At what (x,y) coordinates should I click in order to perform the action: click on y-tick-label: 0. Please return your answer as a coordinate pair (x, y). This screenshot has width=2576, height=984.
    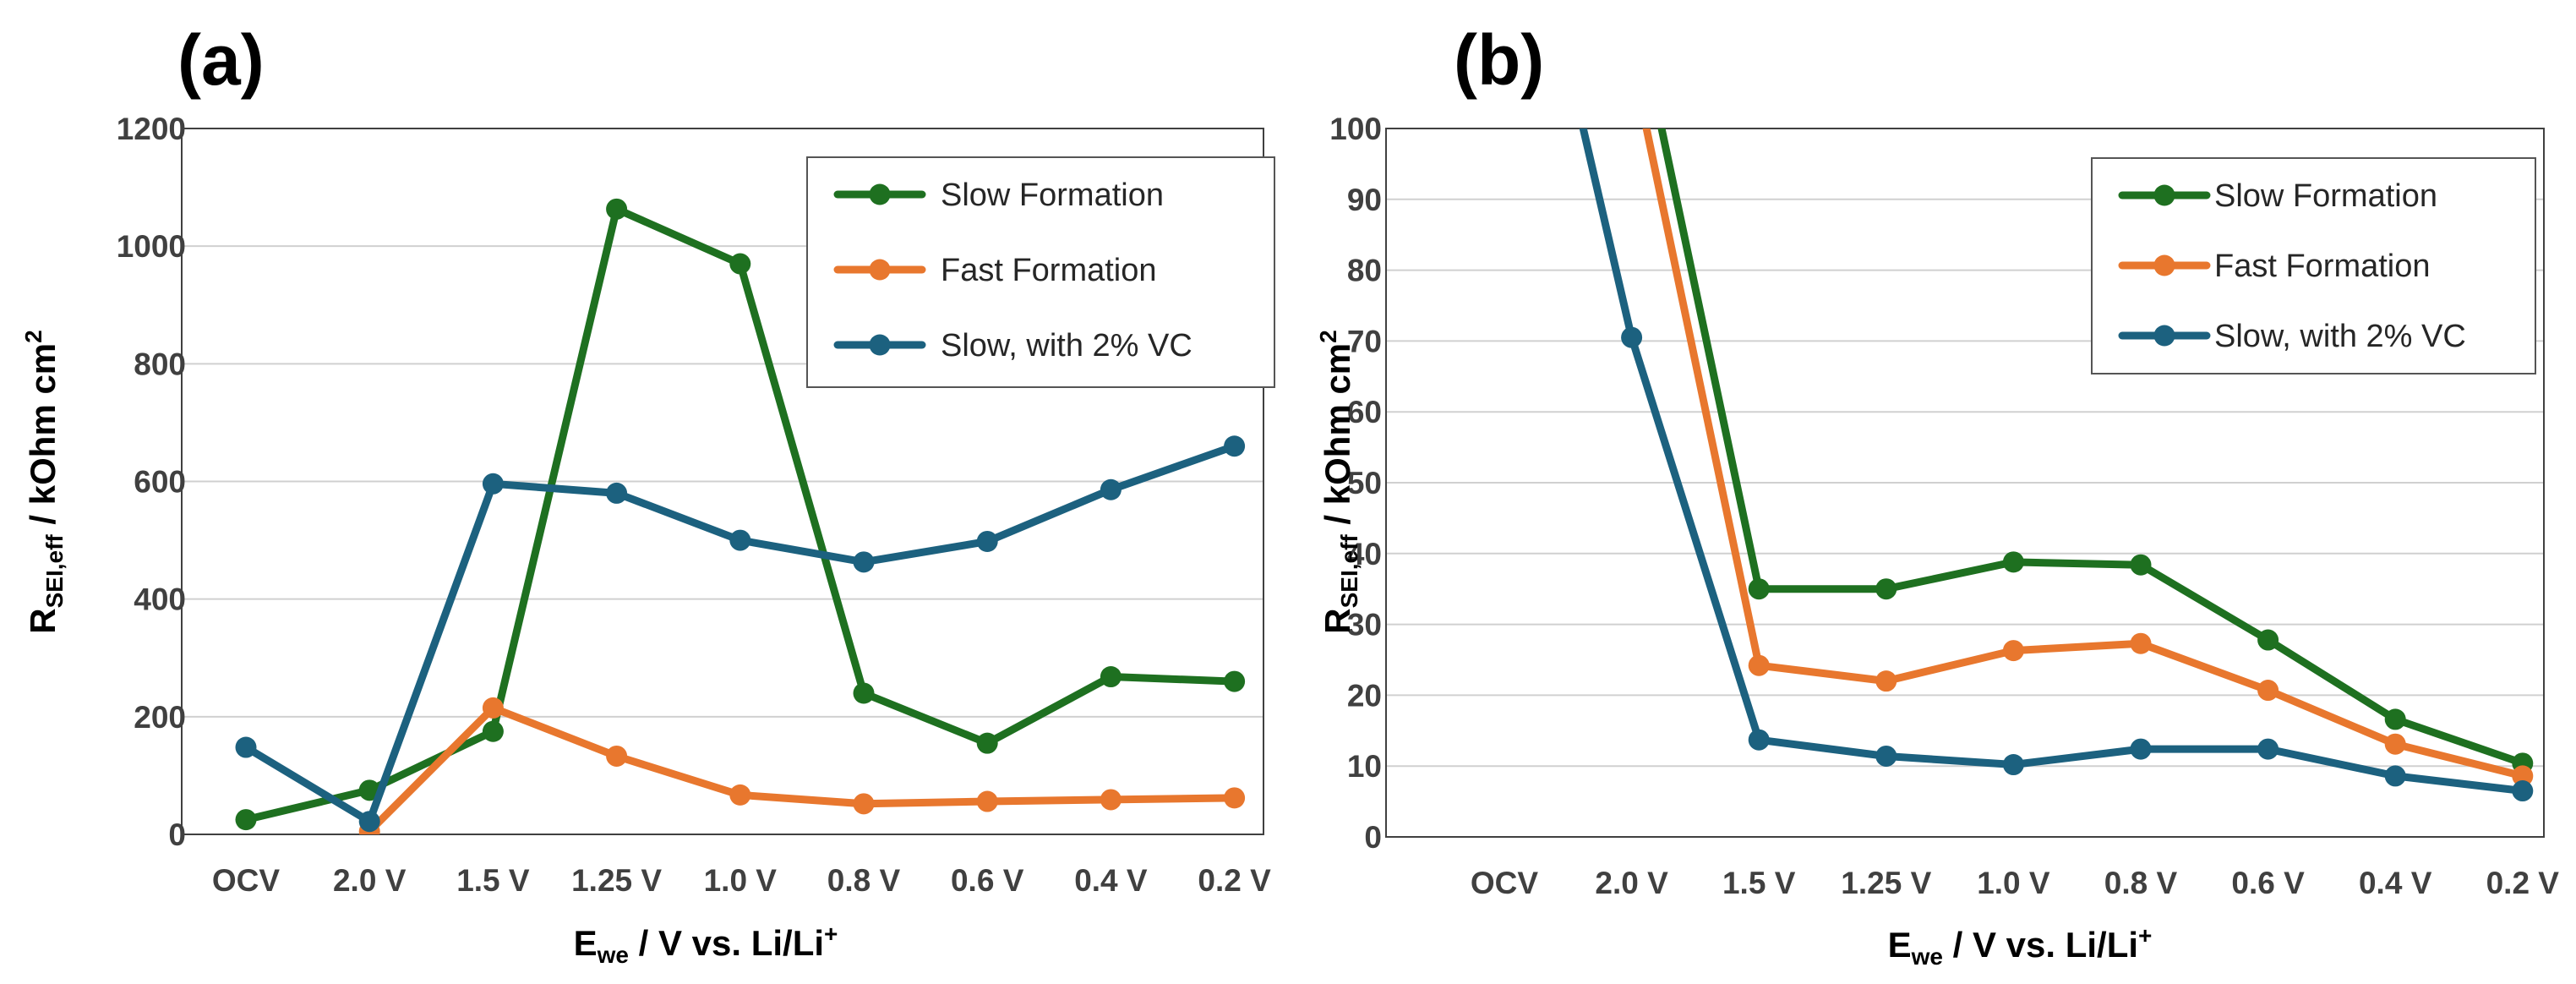
    Looking at the image, I should click on (1373, 837).